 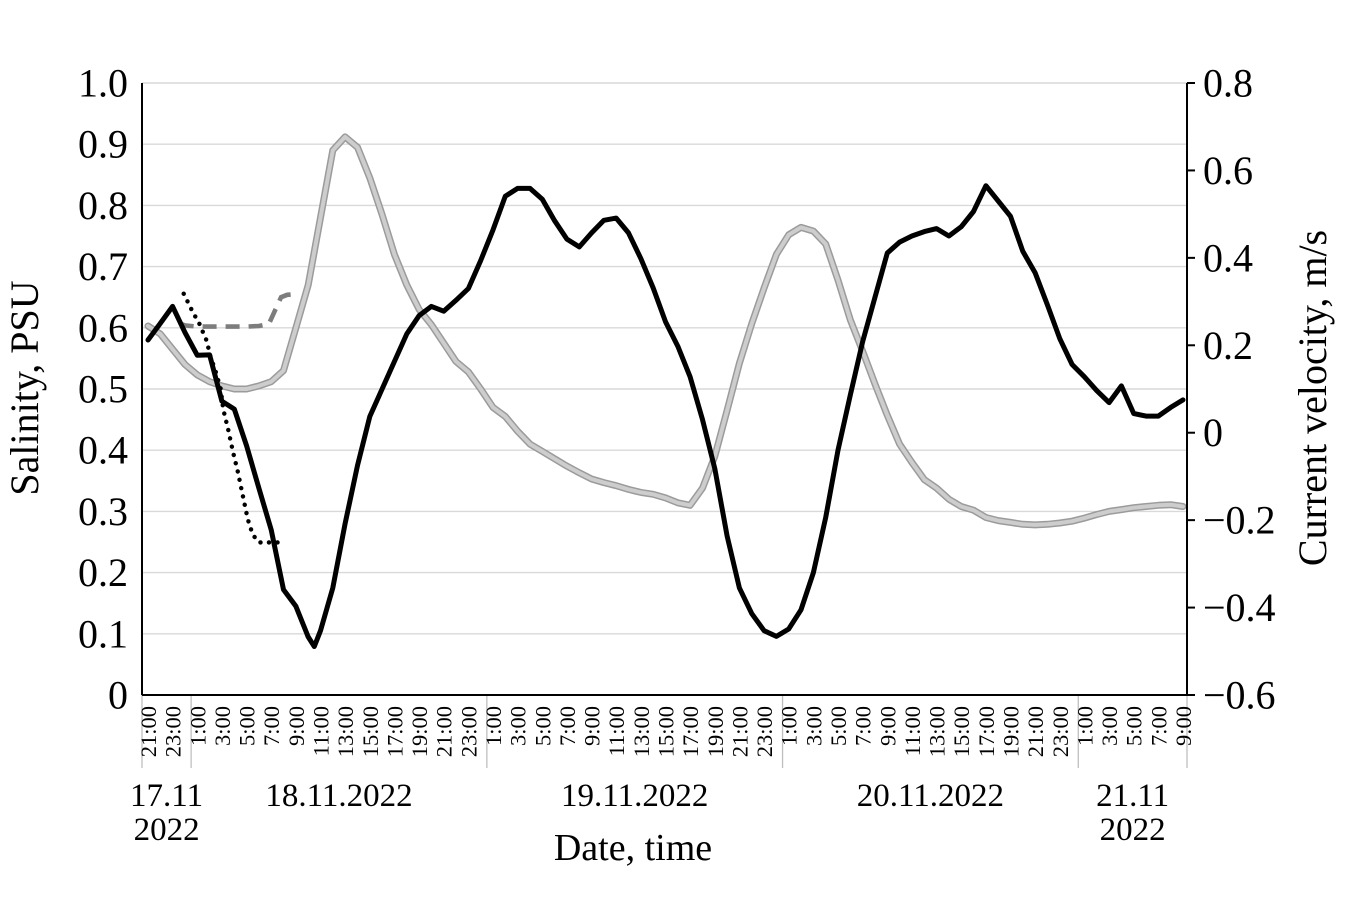 What do you see at coordinates (930, 796) in the screenshot?
I see `date-label: 20.11.2022` at bounding box center [930, 796].